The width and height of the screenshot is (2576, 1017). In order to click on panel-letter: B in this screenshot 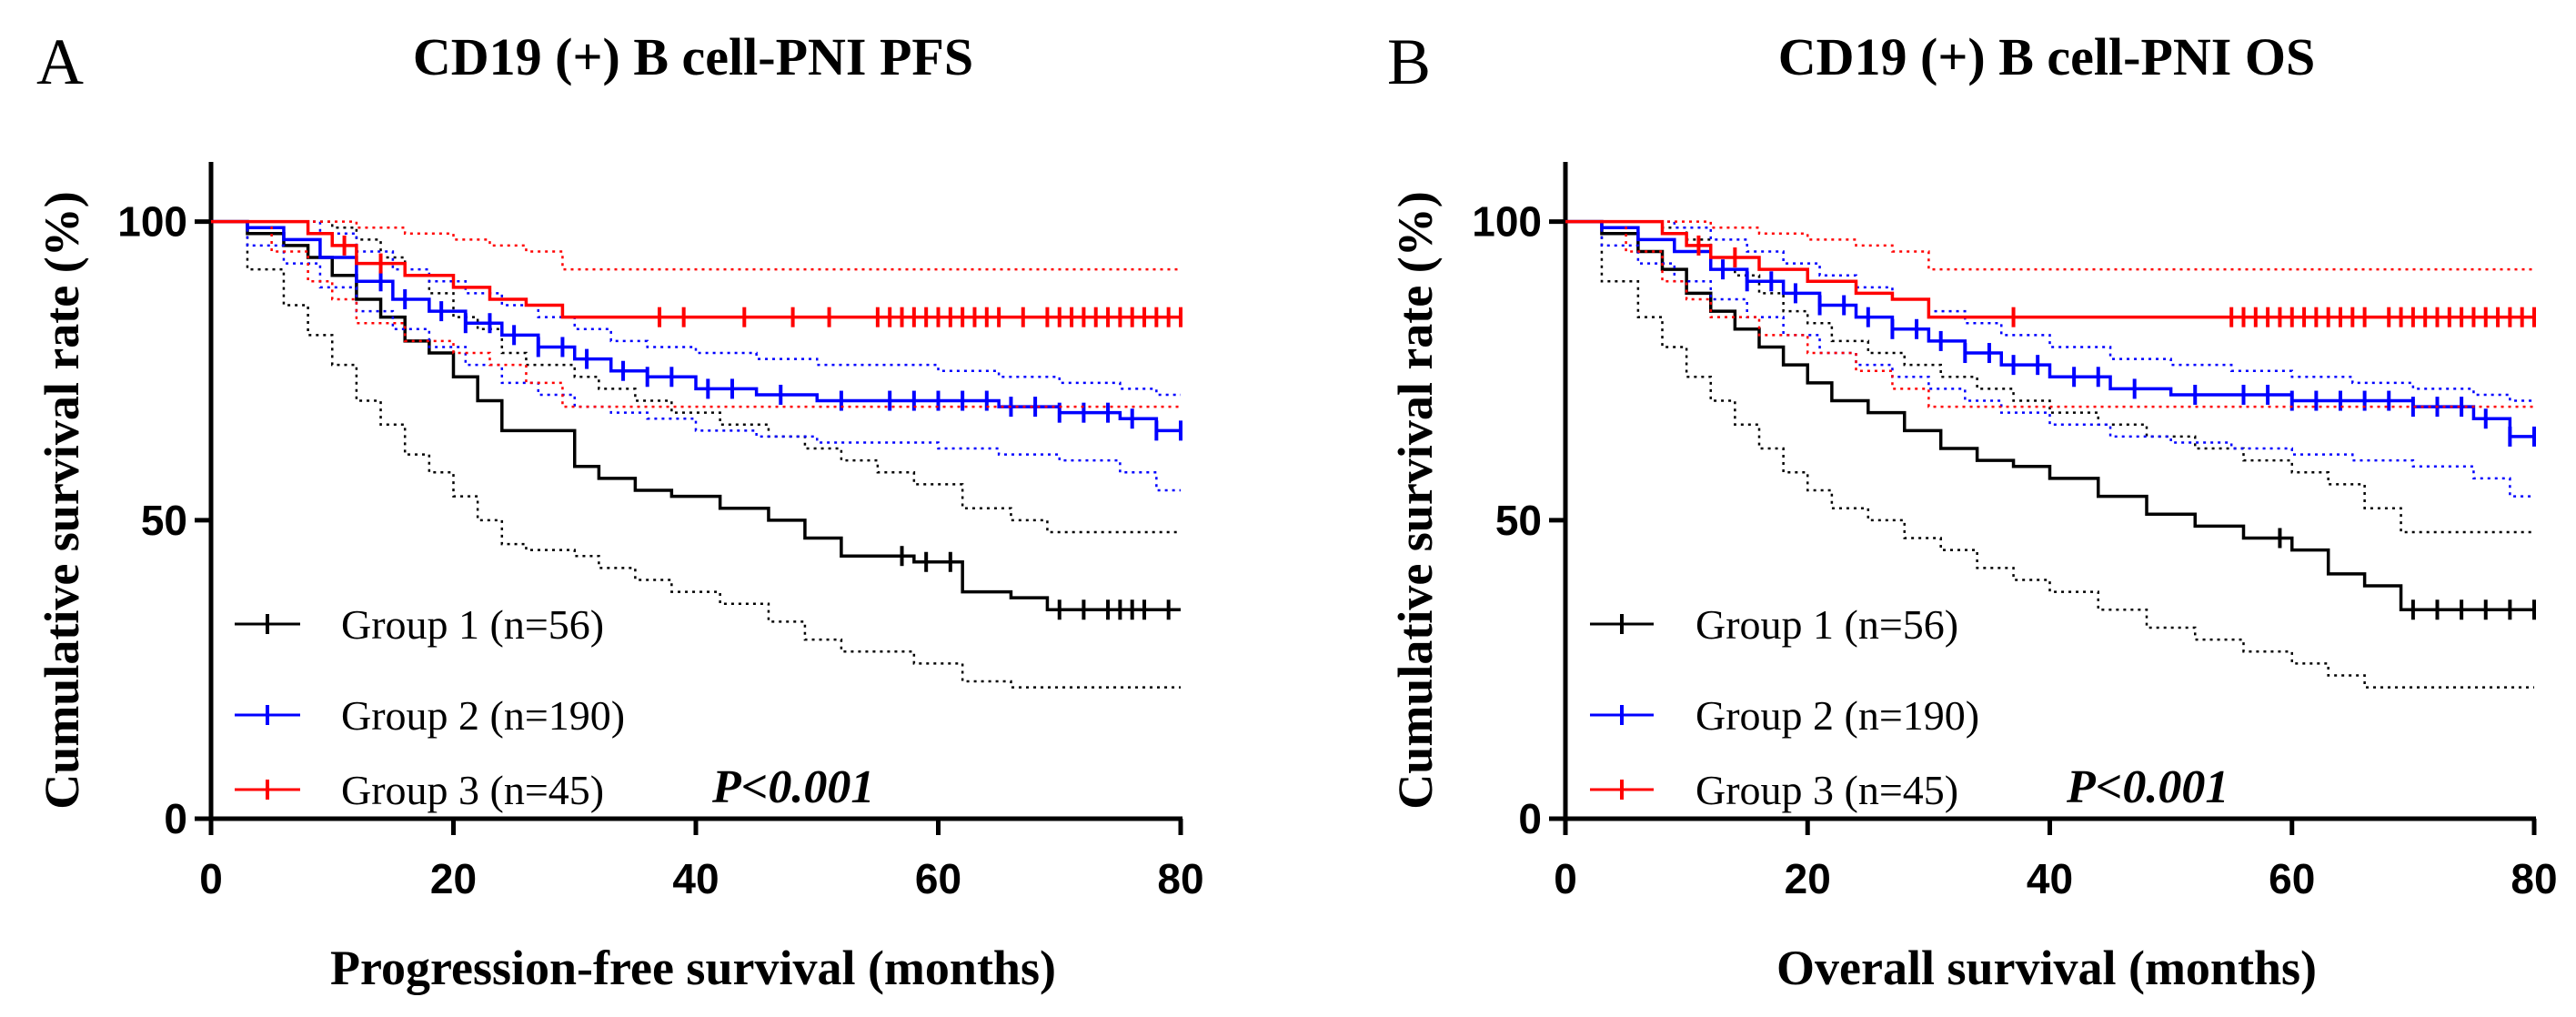, I will do `click(1409, 61)`.